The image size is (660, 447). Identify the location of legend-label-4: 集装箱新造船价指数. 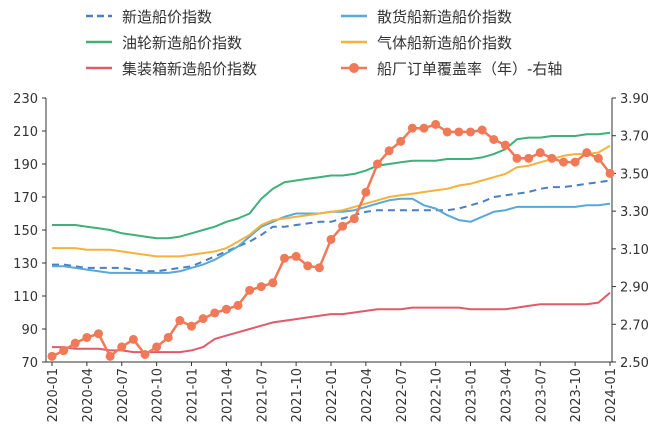
(189, 69).